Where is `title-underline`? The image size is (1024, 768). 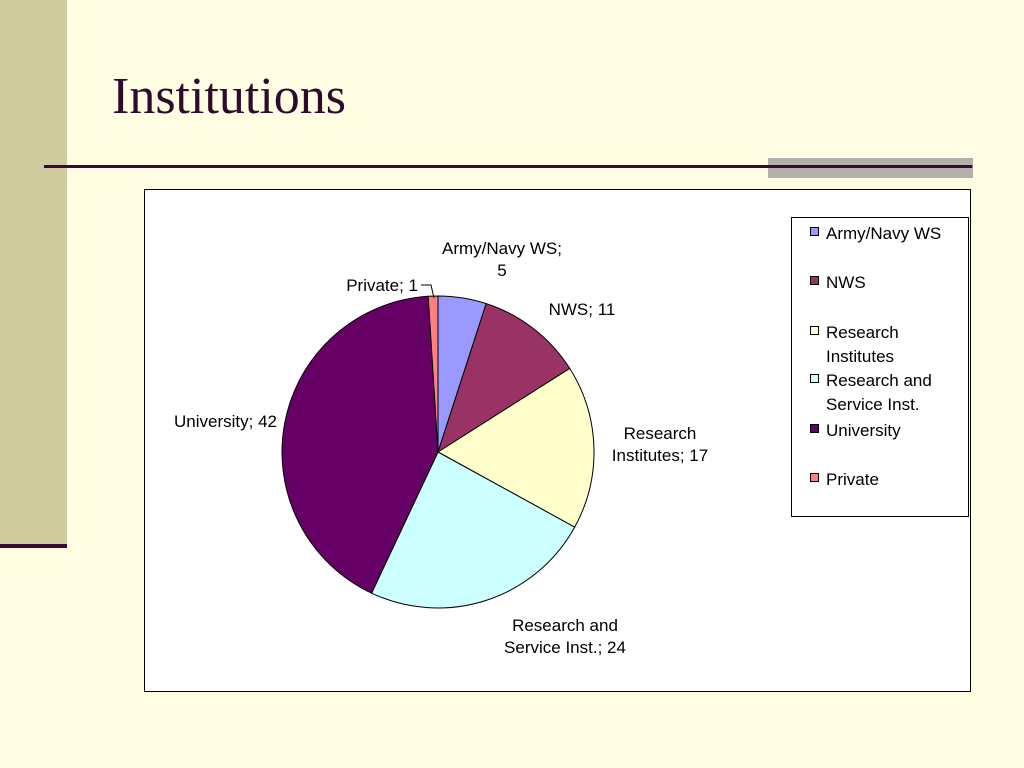
title-underline is located at coordinates (508, 166).